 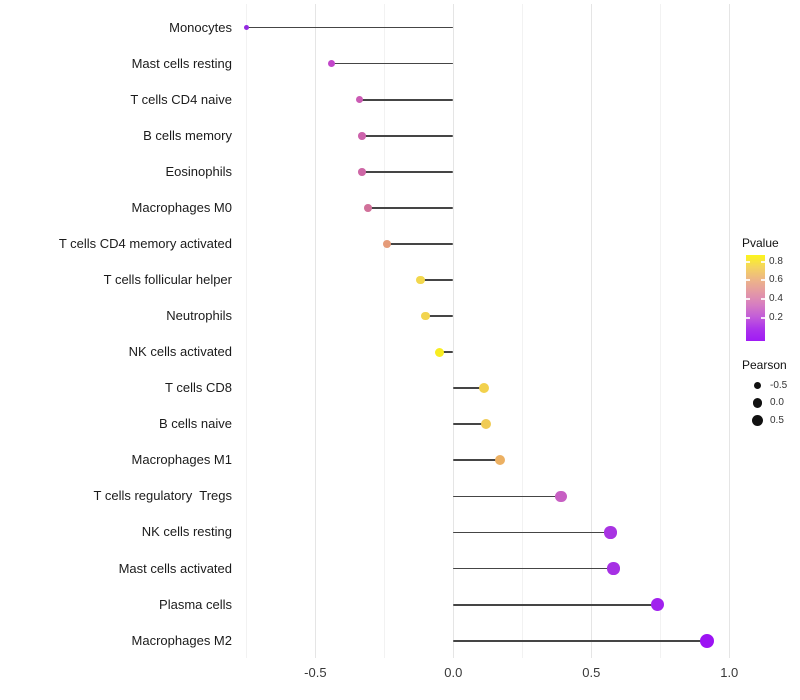 What do you see at coordinates (776, 318) in the screenshot?
I see `colorbar-tick-label: 0.2` at bounding box center [776, 318].